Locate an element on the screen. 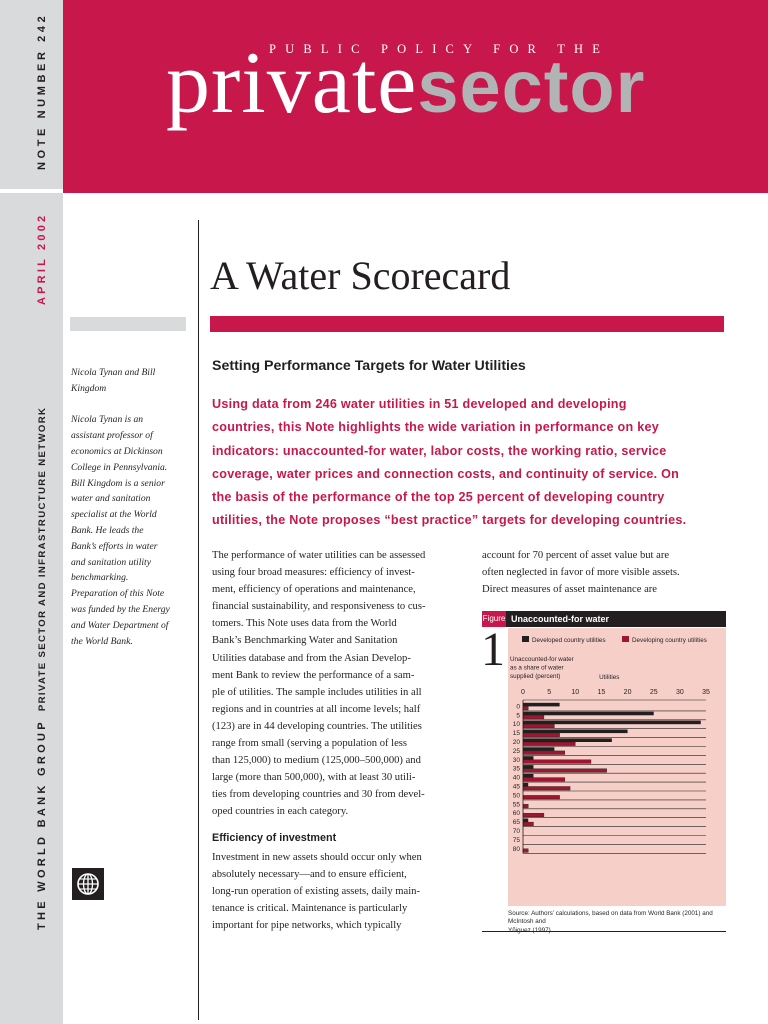 Image resolution: width=768 pixels, height=1024 pixels. body-text-line: Bank’s Benchmarking Water and Sanitation is located at coordinates (305, 641).